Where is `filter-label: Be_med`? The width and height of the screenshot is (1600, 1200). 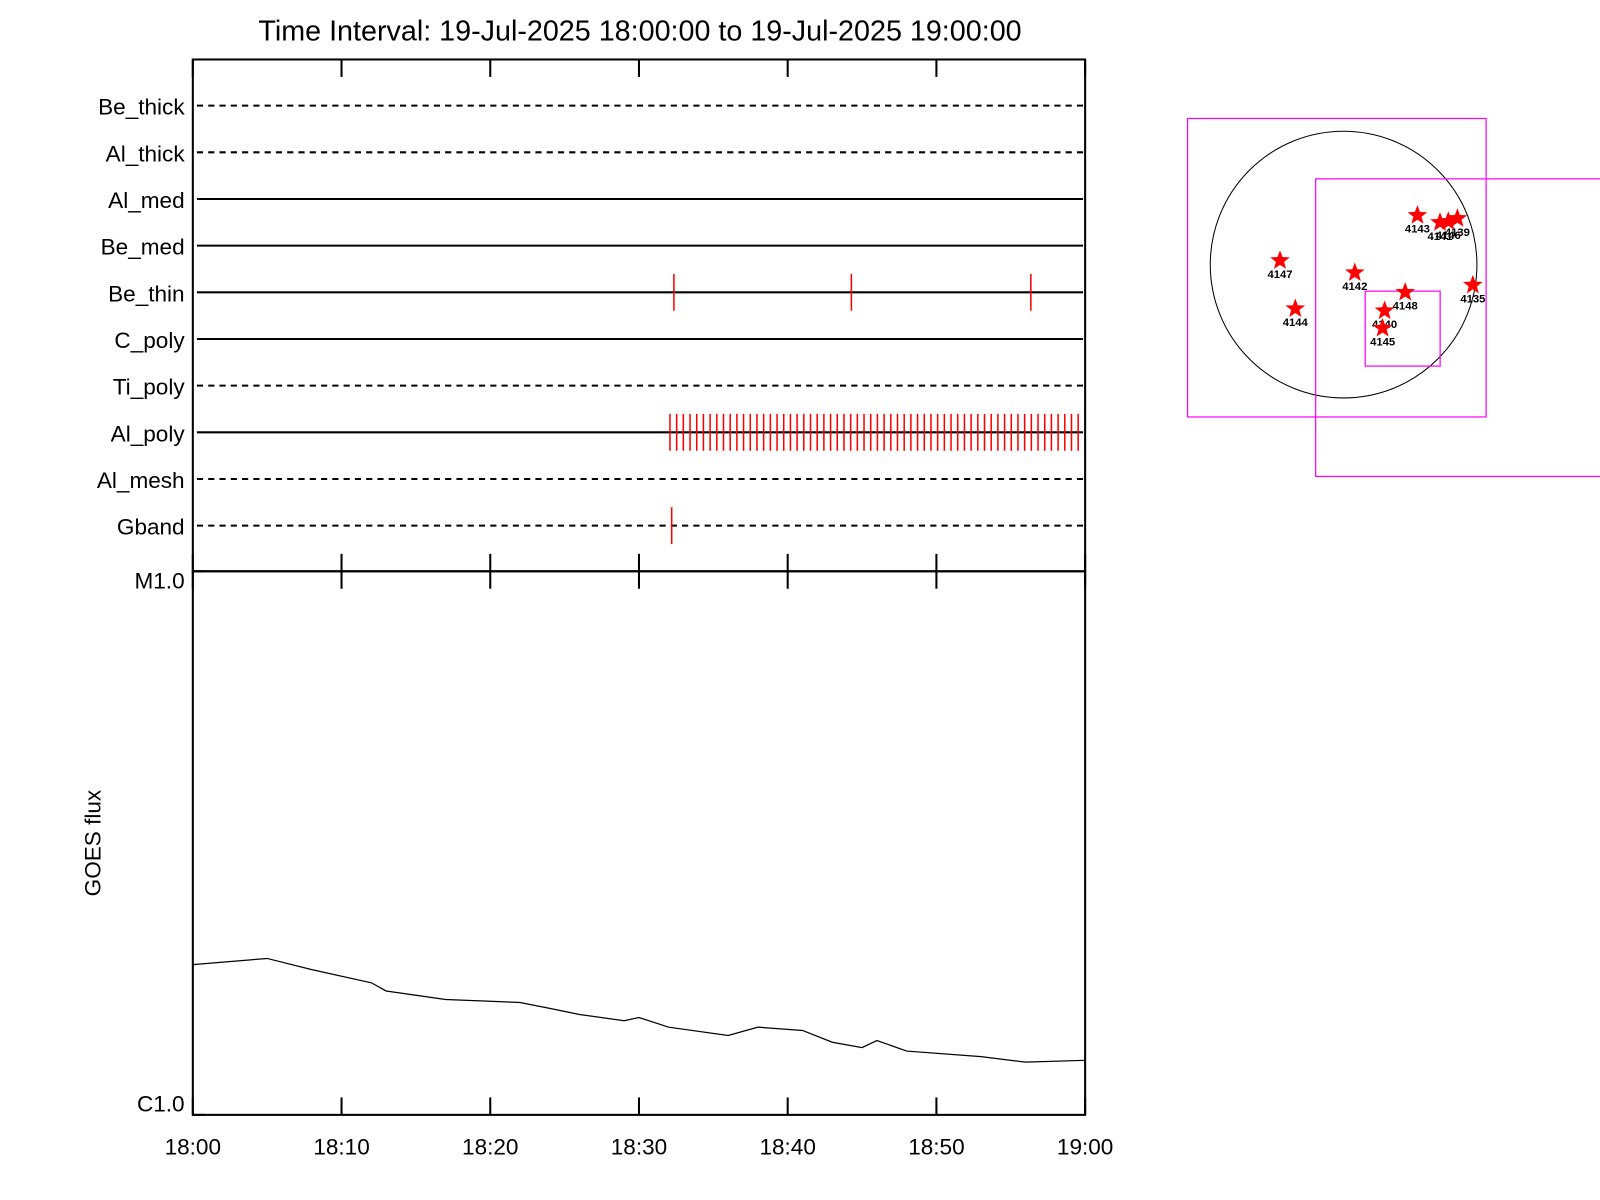 filter-label: Be_med is located at coordinates (143, 247).